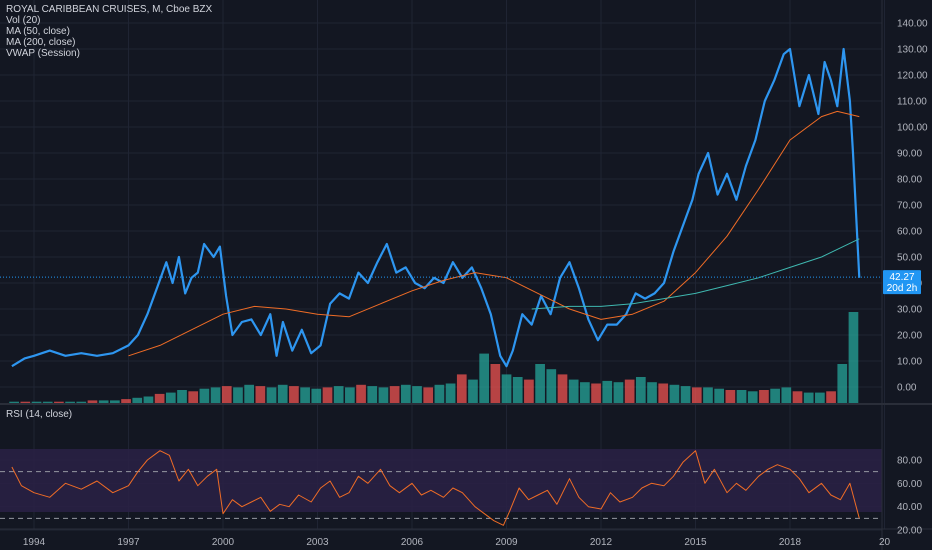 Image resolution: width=932 pixels, height=550 pixels. What do you see at coordinates (909, 232) in the screenshot?
I see `price-tick-label: 60.00` at bounding box center [909, 232].